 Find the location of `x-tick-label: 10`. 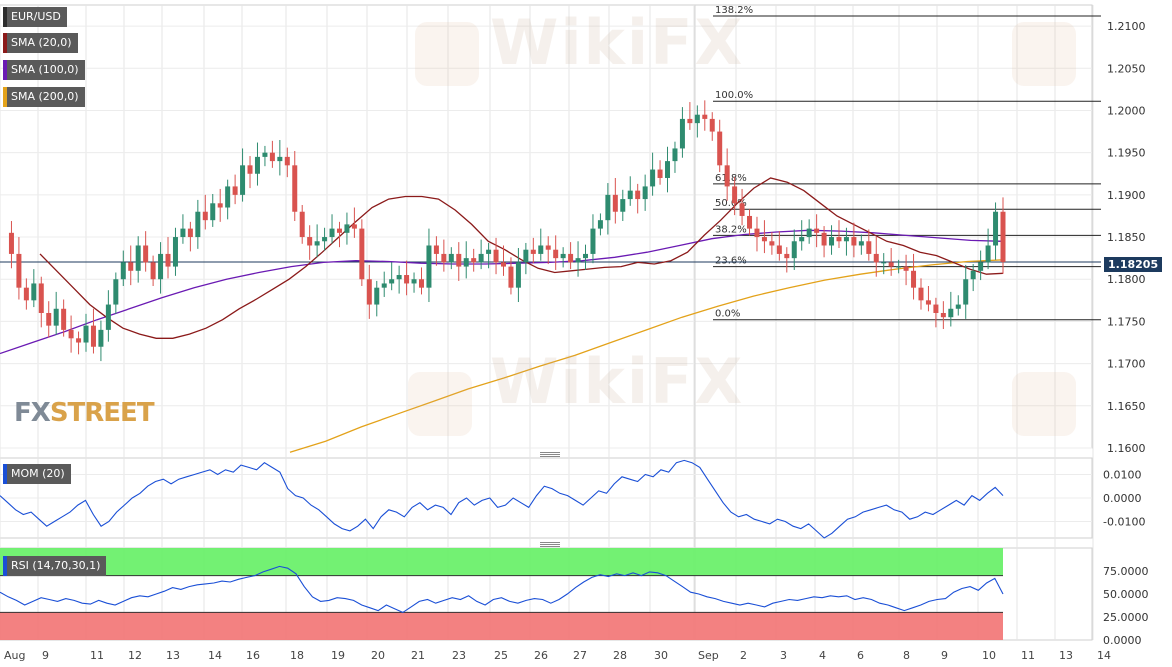

x-tick-label: 10 is located at coordinates (989, 655).